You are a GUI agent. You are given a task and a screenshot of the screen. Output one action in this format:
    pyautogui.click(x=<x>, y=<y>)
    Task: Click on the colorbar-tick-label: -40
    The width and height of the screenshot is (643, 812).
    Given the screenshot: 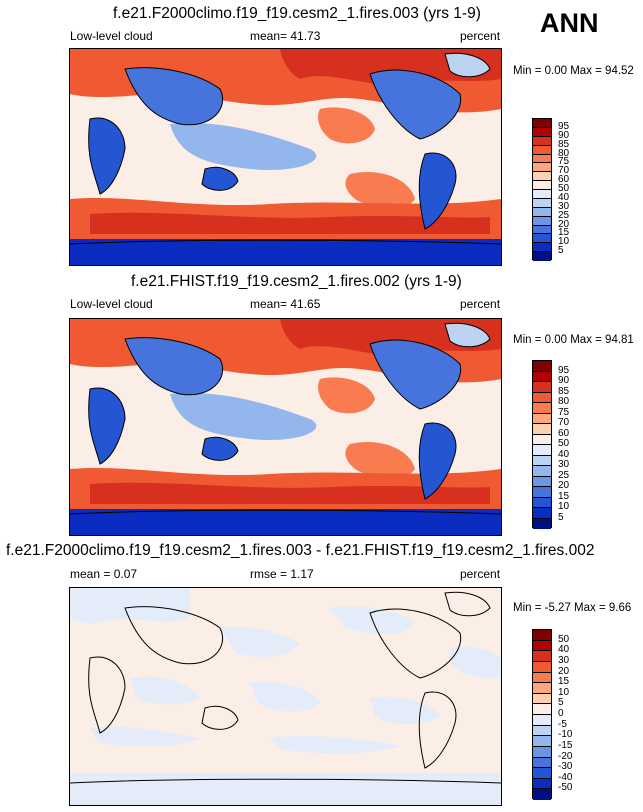 What is the action you would take?
    pyautogui.click(x=565, y=777)
    